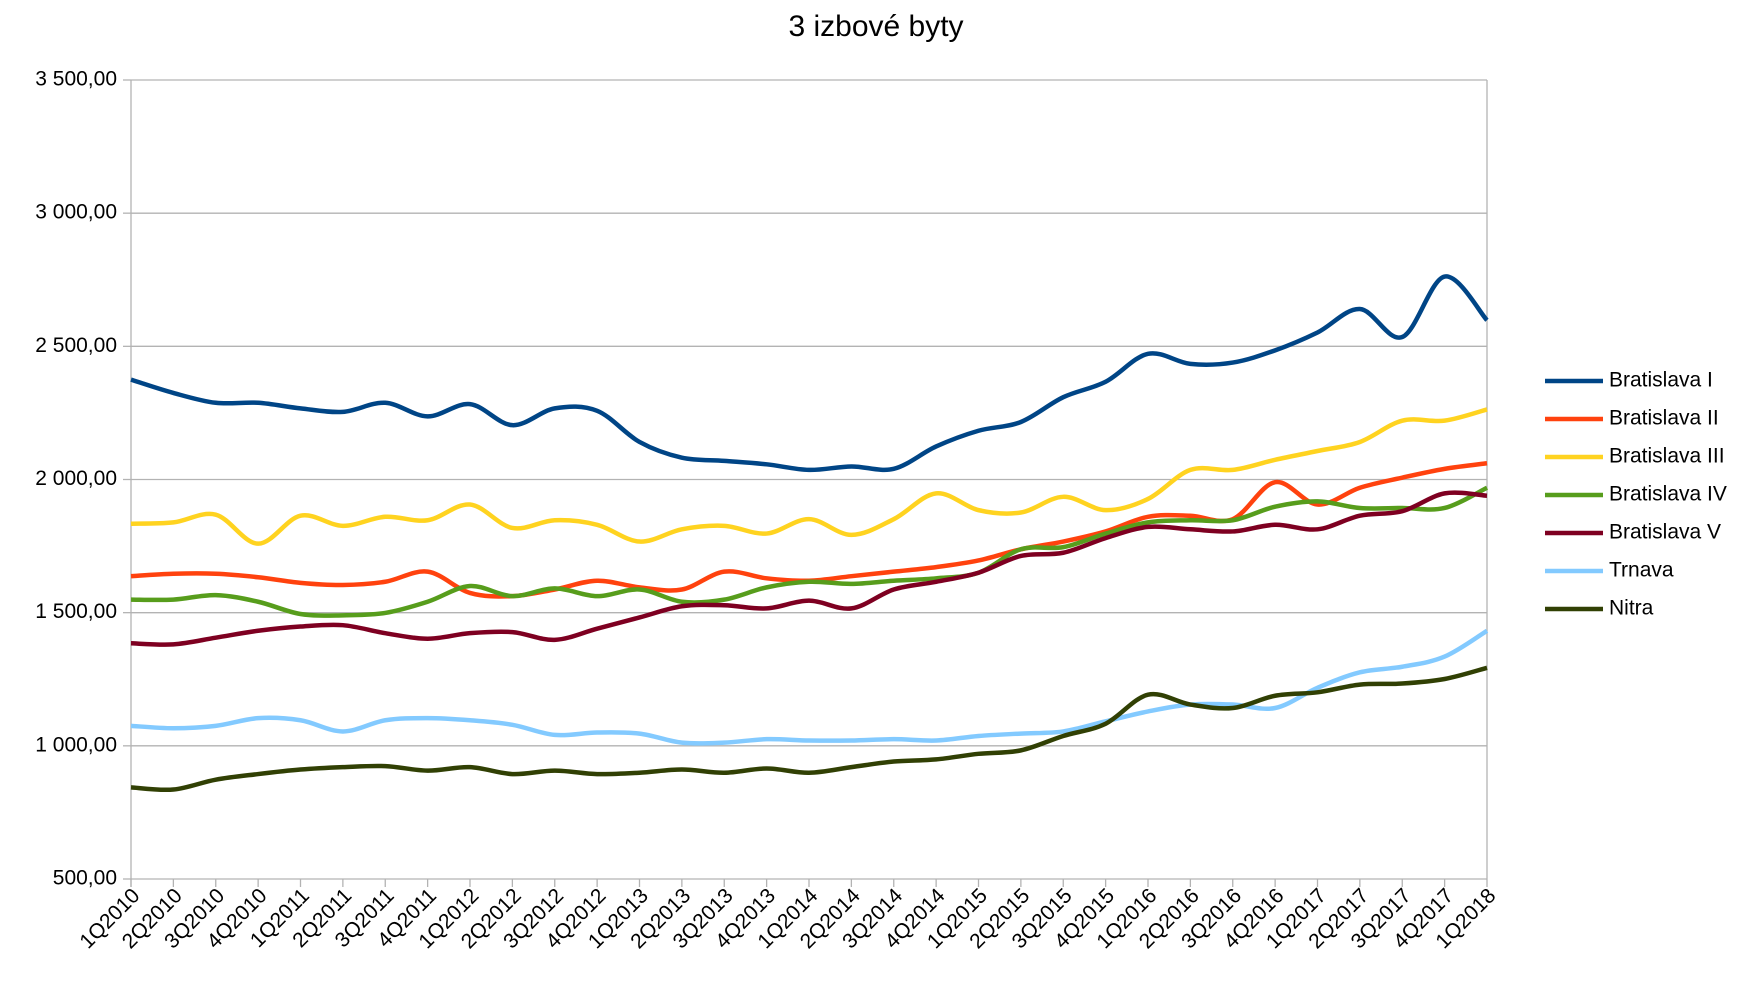 The height and width of the screenshot is (981, 1751). Describe the element at coordinates (1668, 494) in the screenshot. I see `legend-label: Bratislava IV` at that location.